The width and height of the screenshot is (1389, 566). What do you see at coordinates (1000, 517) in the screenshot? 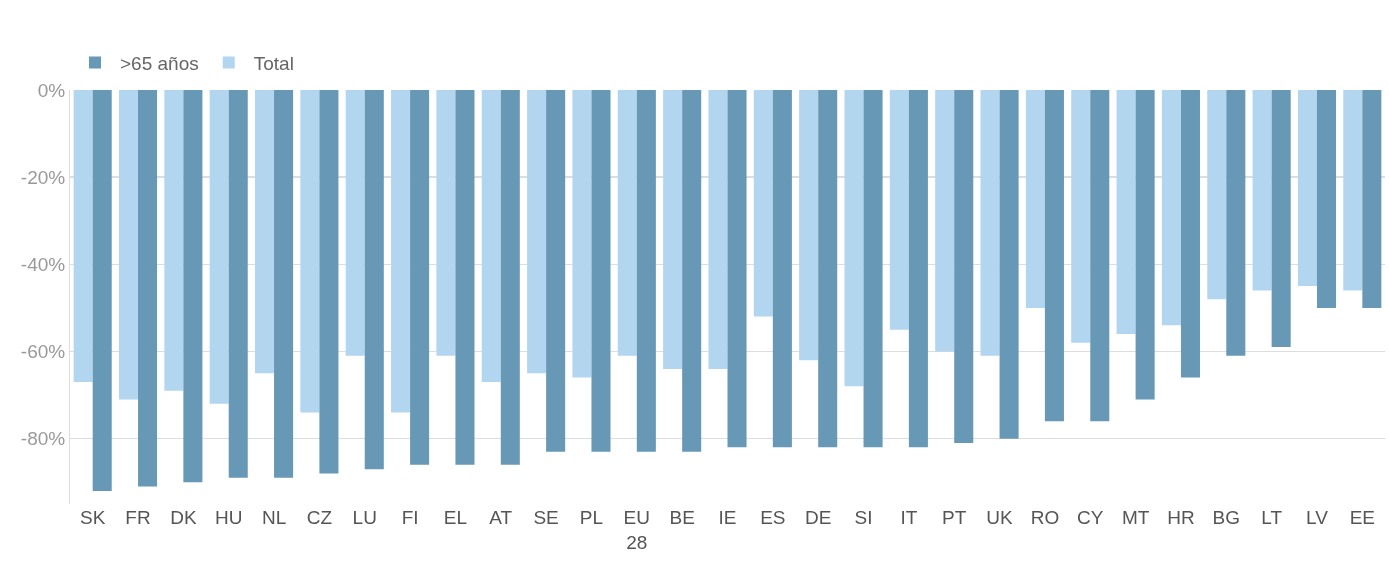
I see `x-tick-label: UK` at bounding box center [1000, 517].